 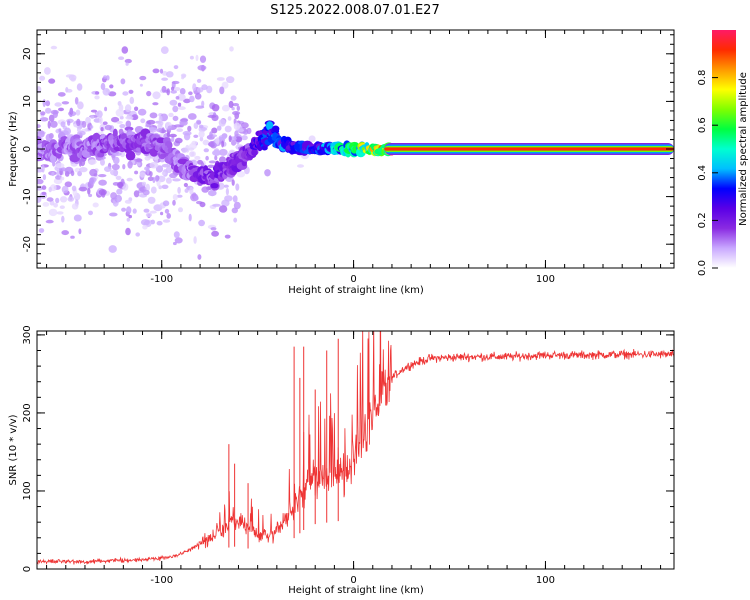 I want to click on snr-y-tick-label: 0, so click(x=27, y=569).